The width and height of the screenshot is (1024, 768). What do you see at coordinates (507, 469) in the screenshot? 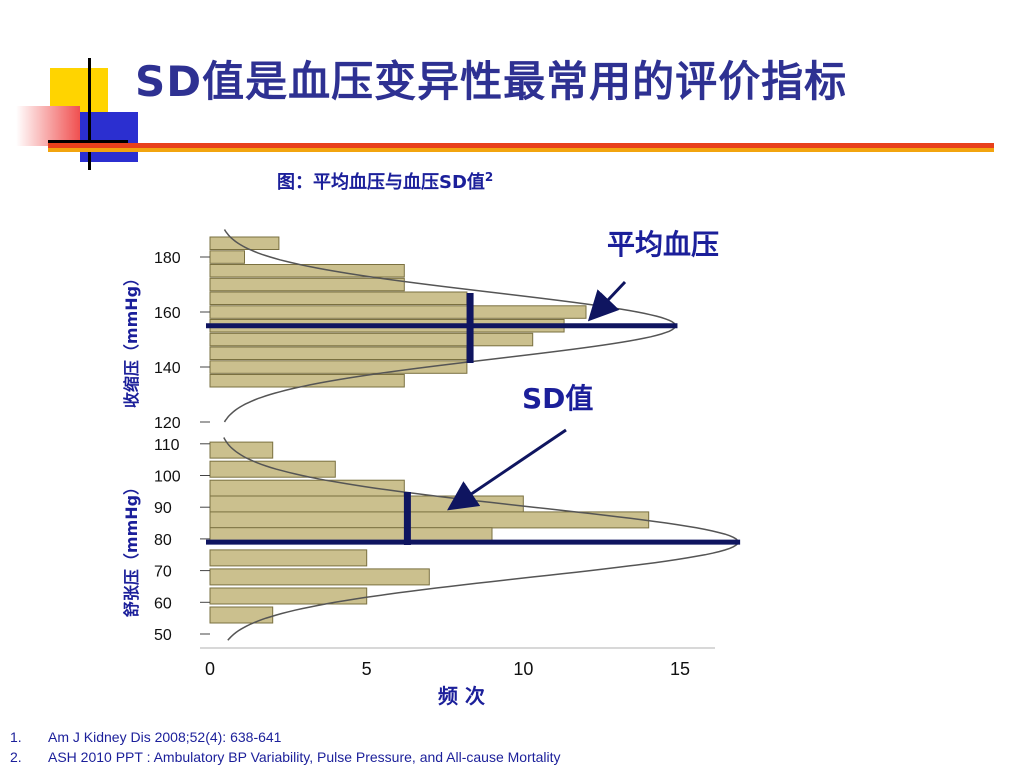
I see `sd-callout-arrow` at bounding box center [507, 469].